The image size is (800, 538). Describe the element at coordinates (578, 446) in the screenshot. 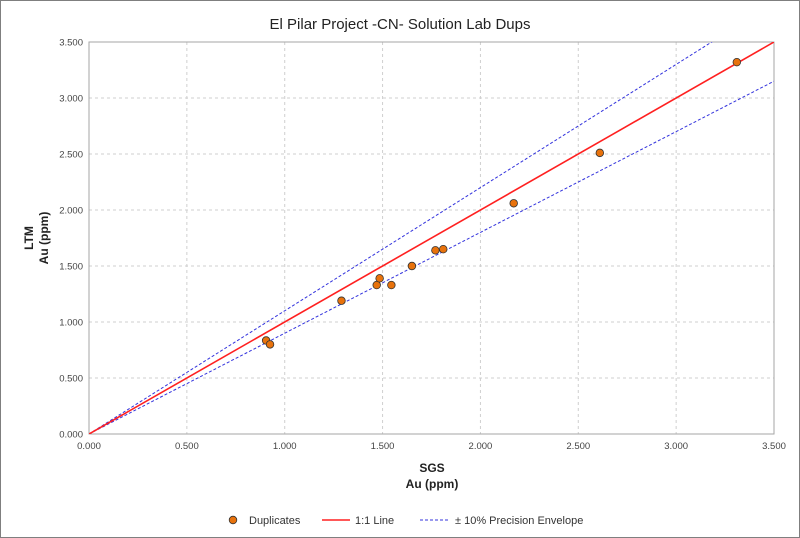

I see `x-tick-label-5: 2.500` at that location.